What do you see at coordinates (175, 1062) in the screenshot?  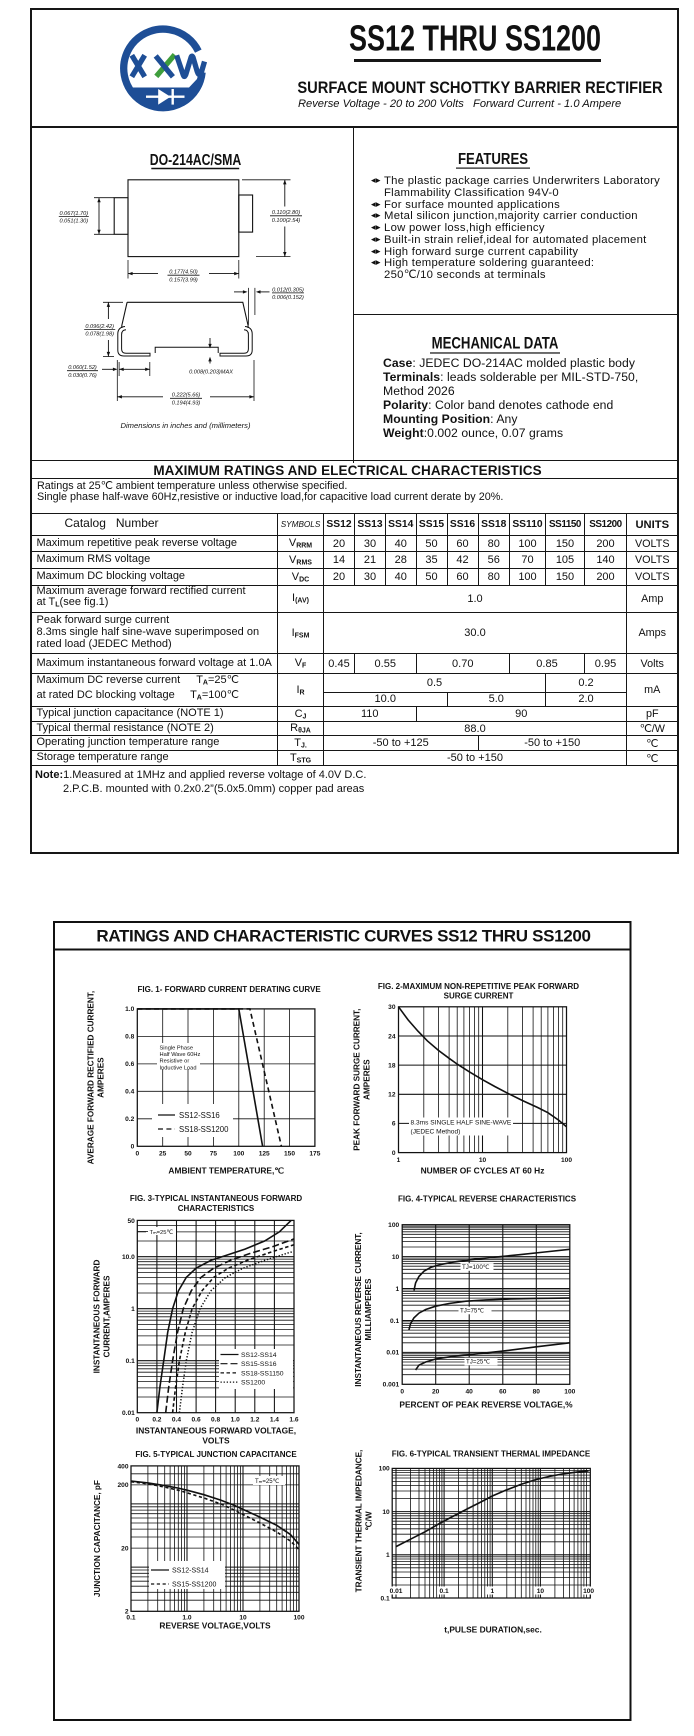 I see `svg-text: Resistive or` at bounding box center [175, 1062].